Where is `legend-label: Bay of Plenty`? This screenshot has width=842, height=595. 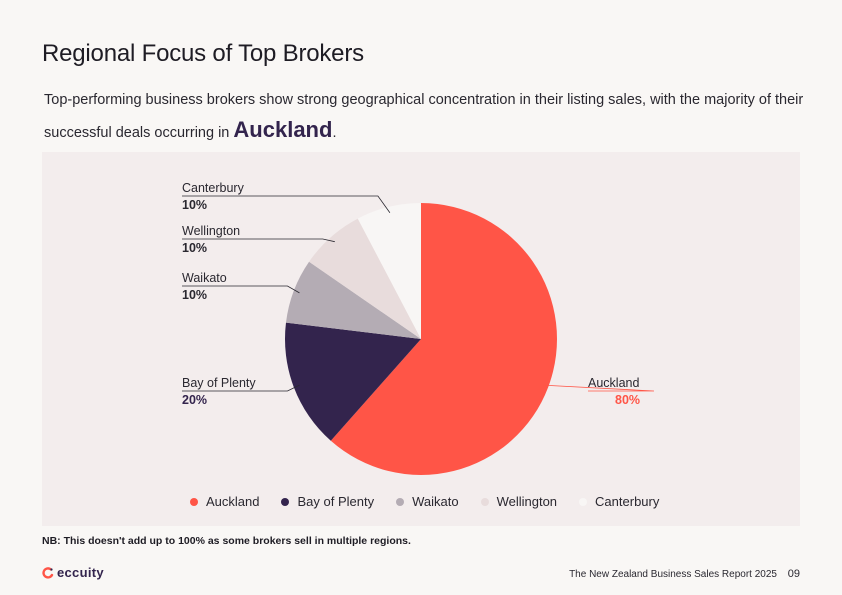
legend-label: Bay of Plenty is located at coordinates (336, 501).